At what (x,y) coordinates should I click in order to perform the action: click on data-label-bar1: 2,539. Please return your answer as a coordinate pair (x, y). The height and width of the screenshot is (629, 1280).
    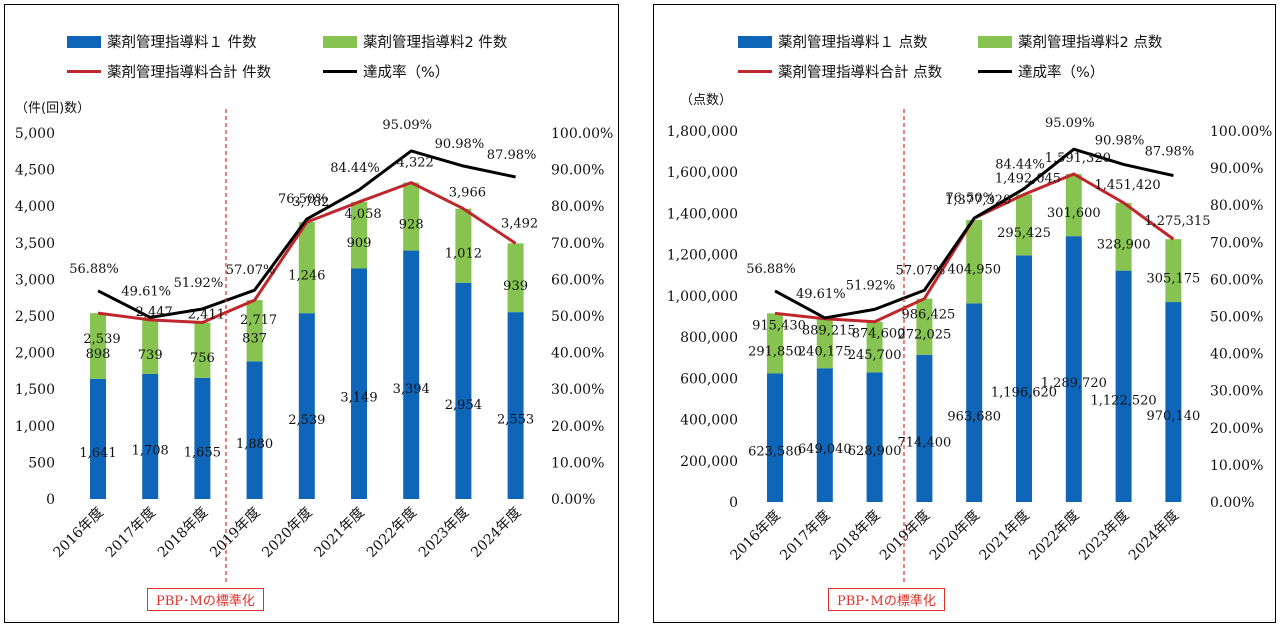
    Looking at the image, I should click on (306, 420).